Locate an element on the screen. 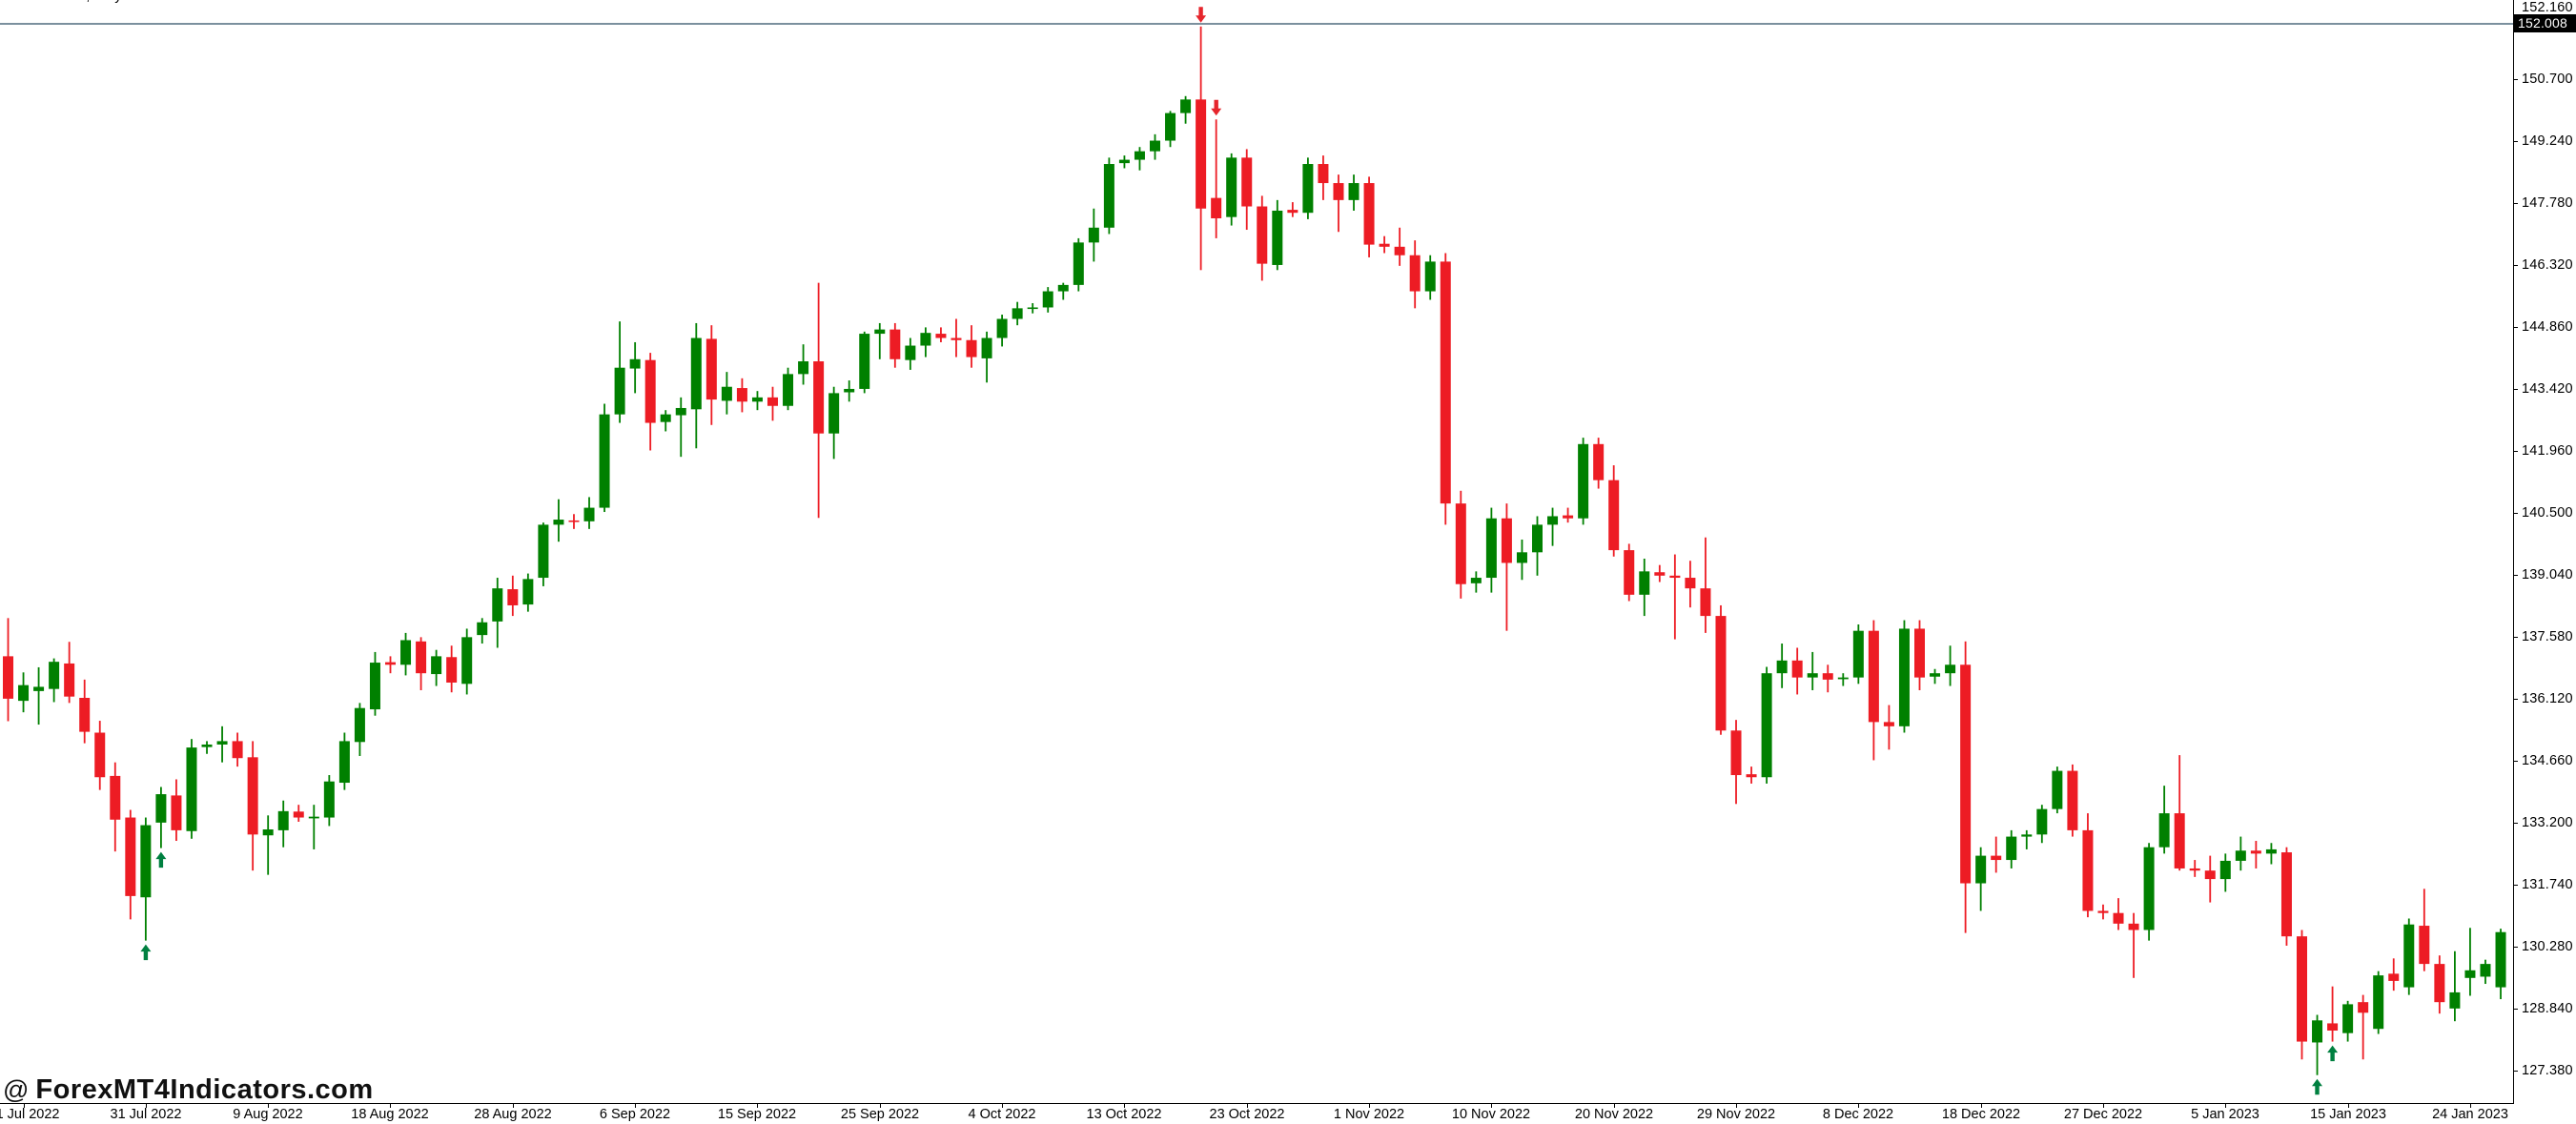 Image resolution: width=2576 pixels, height=1124 pixels. time-axis-label: 25 Sep 2022 is located at coordinates (880, 1114).